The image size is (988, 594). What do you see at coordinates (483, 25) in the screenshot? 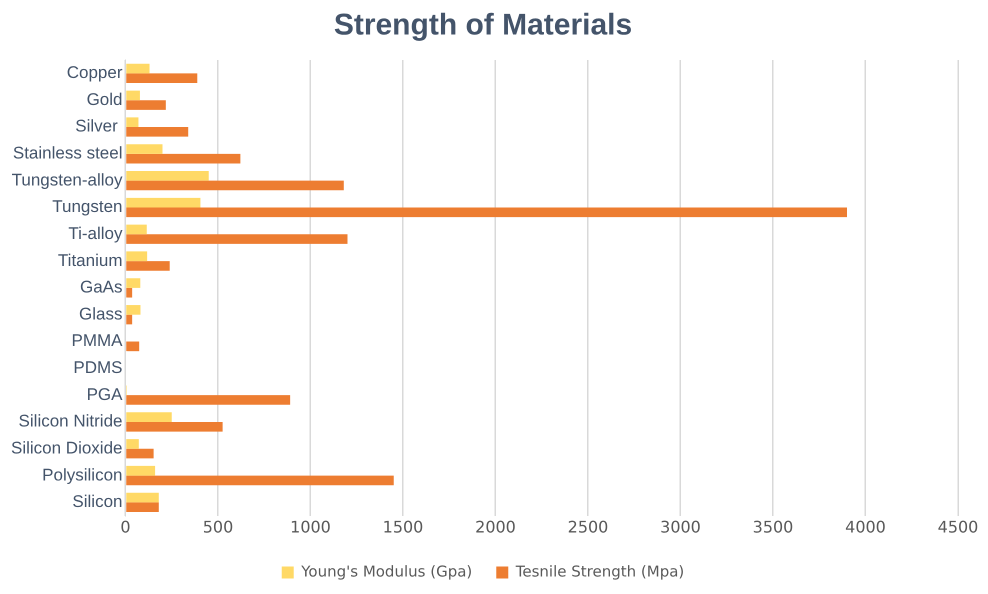
I see `chart-title: Strength of Materials` at bounding box center [483, 25].